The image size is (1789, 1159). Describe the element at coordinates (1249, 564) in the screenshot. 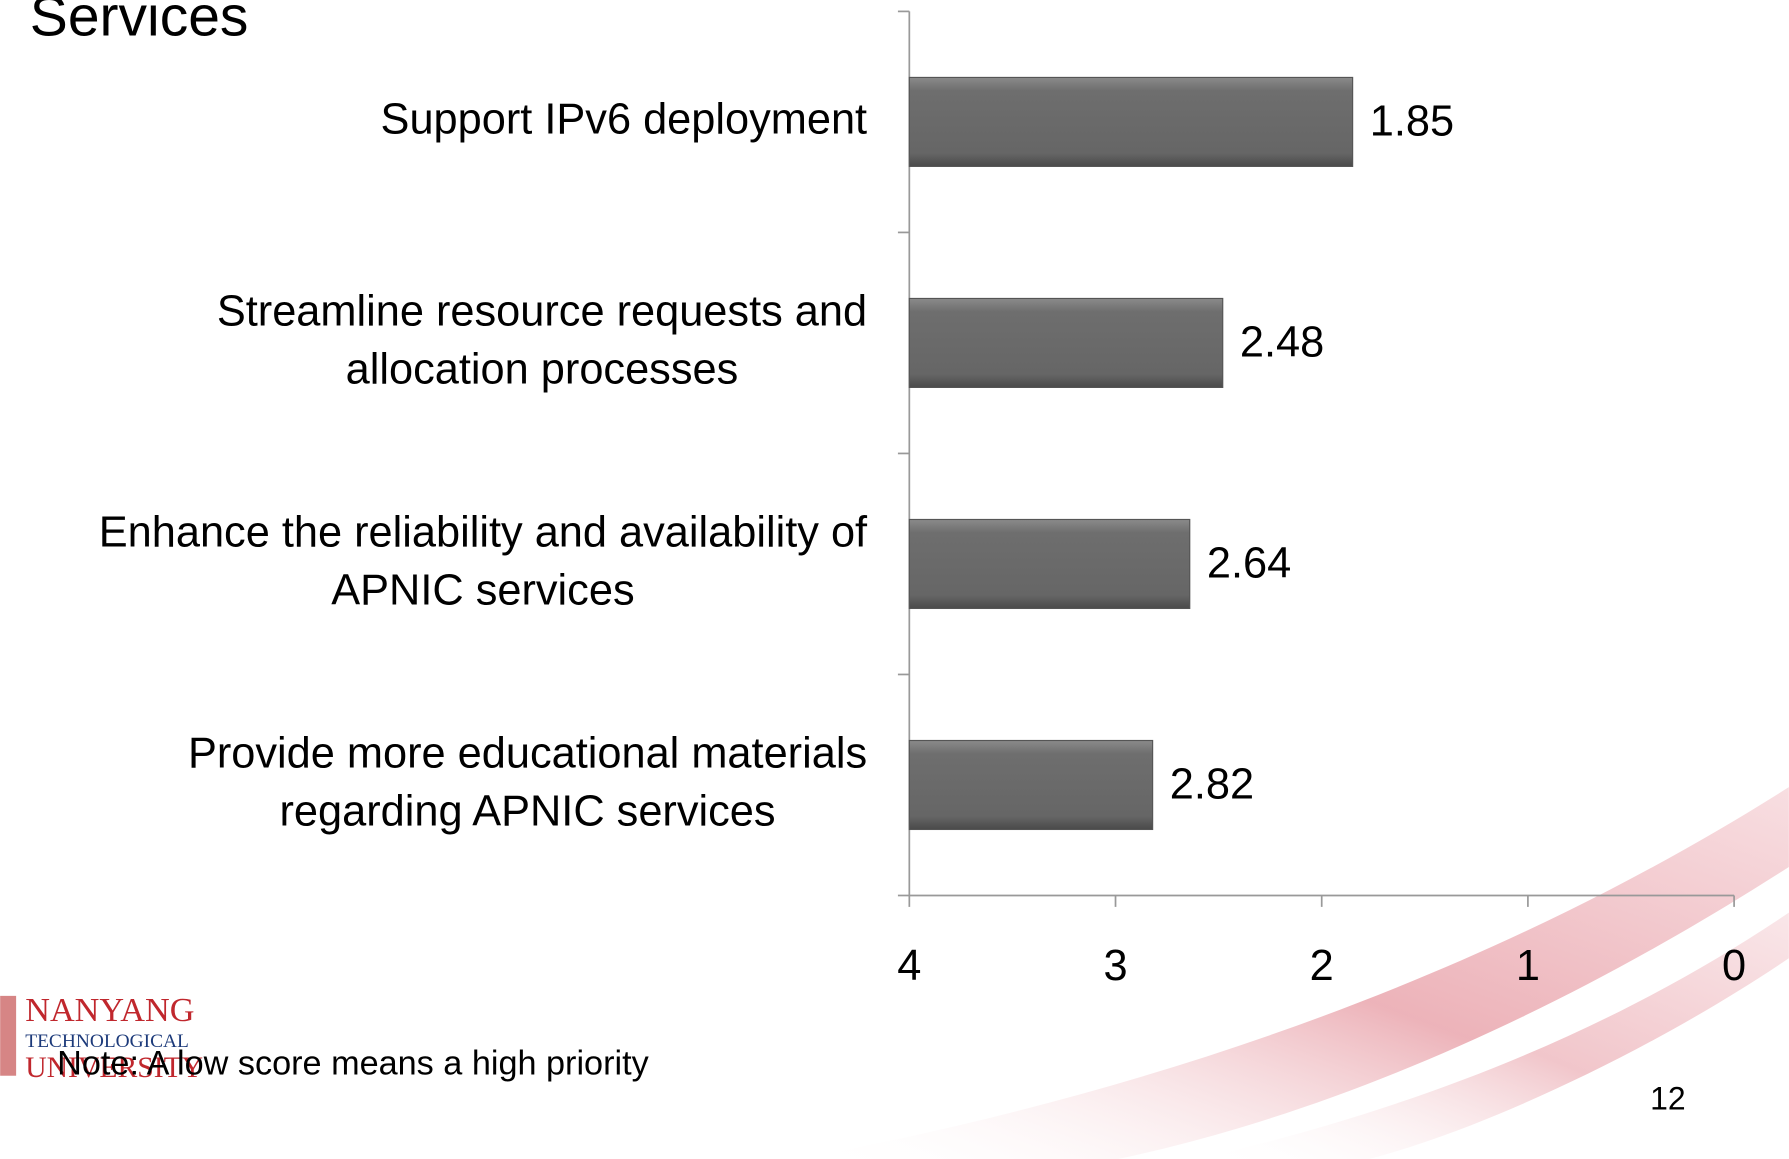

I see `value-label: 2.64` at that location.